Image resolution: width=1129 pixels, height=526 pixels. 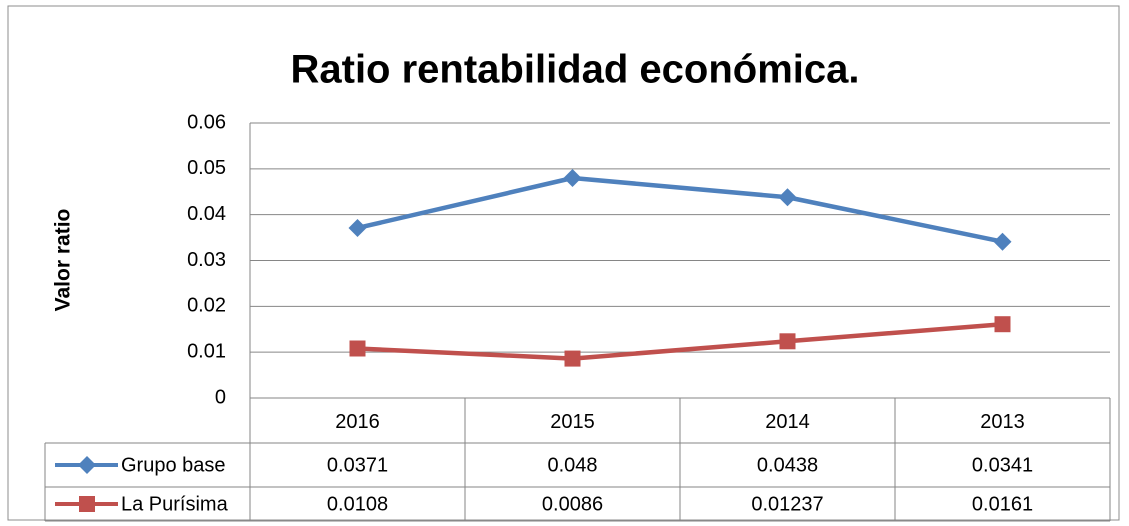 What do you see at coordinates (1002, 422) in the screenshot?
I see `x-tick-label: 2013` at bounding box center [1002, 422].